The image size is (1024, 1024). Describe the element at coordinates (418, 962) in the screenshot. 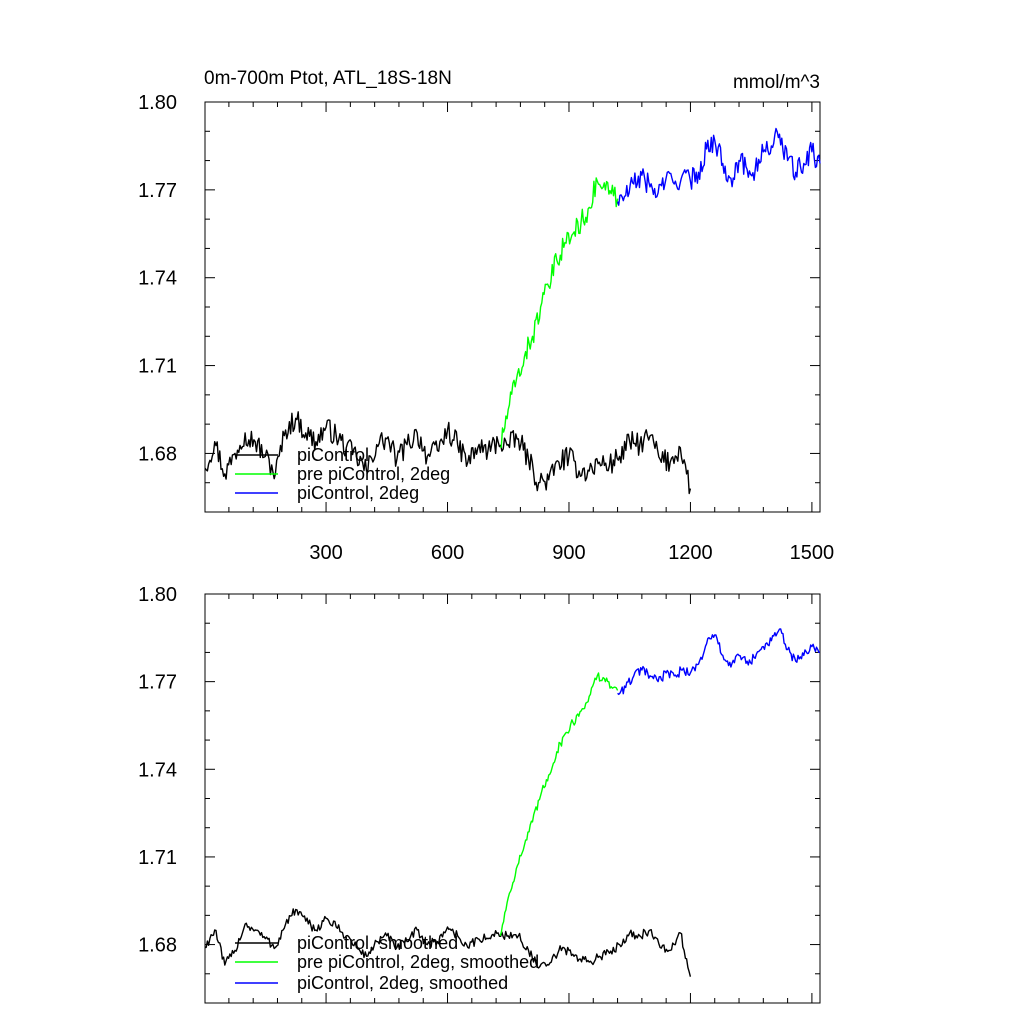

I see `legend-label: pre piControl, 2deg, smoothed` at that location.